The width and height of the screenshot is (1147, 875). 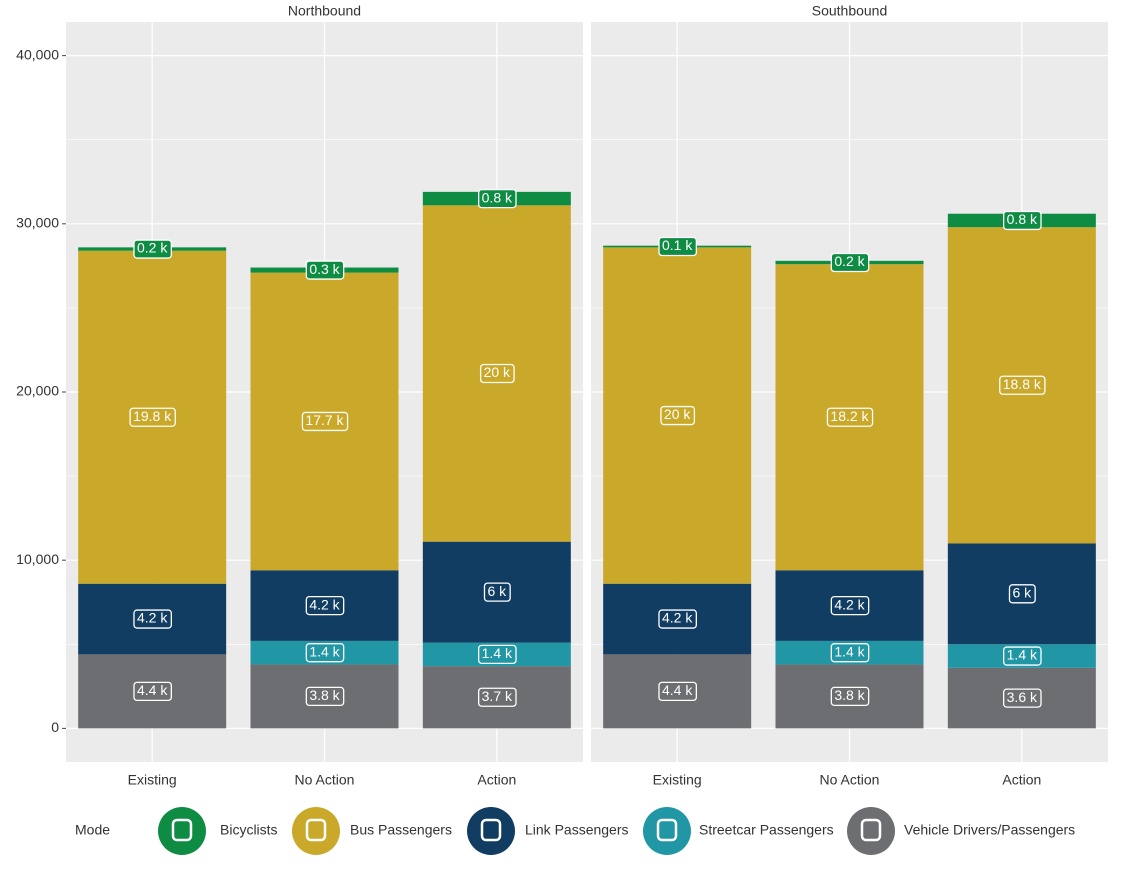 I want to click on legend-title: Mode, so click(x=92, y=830).